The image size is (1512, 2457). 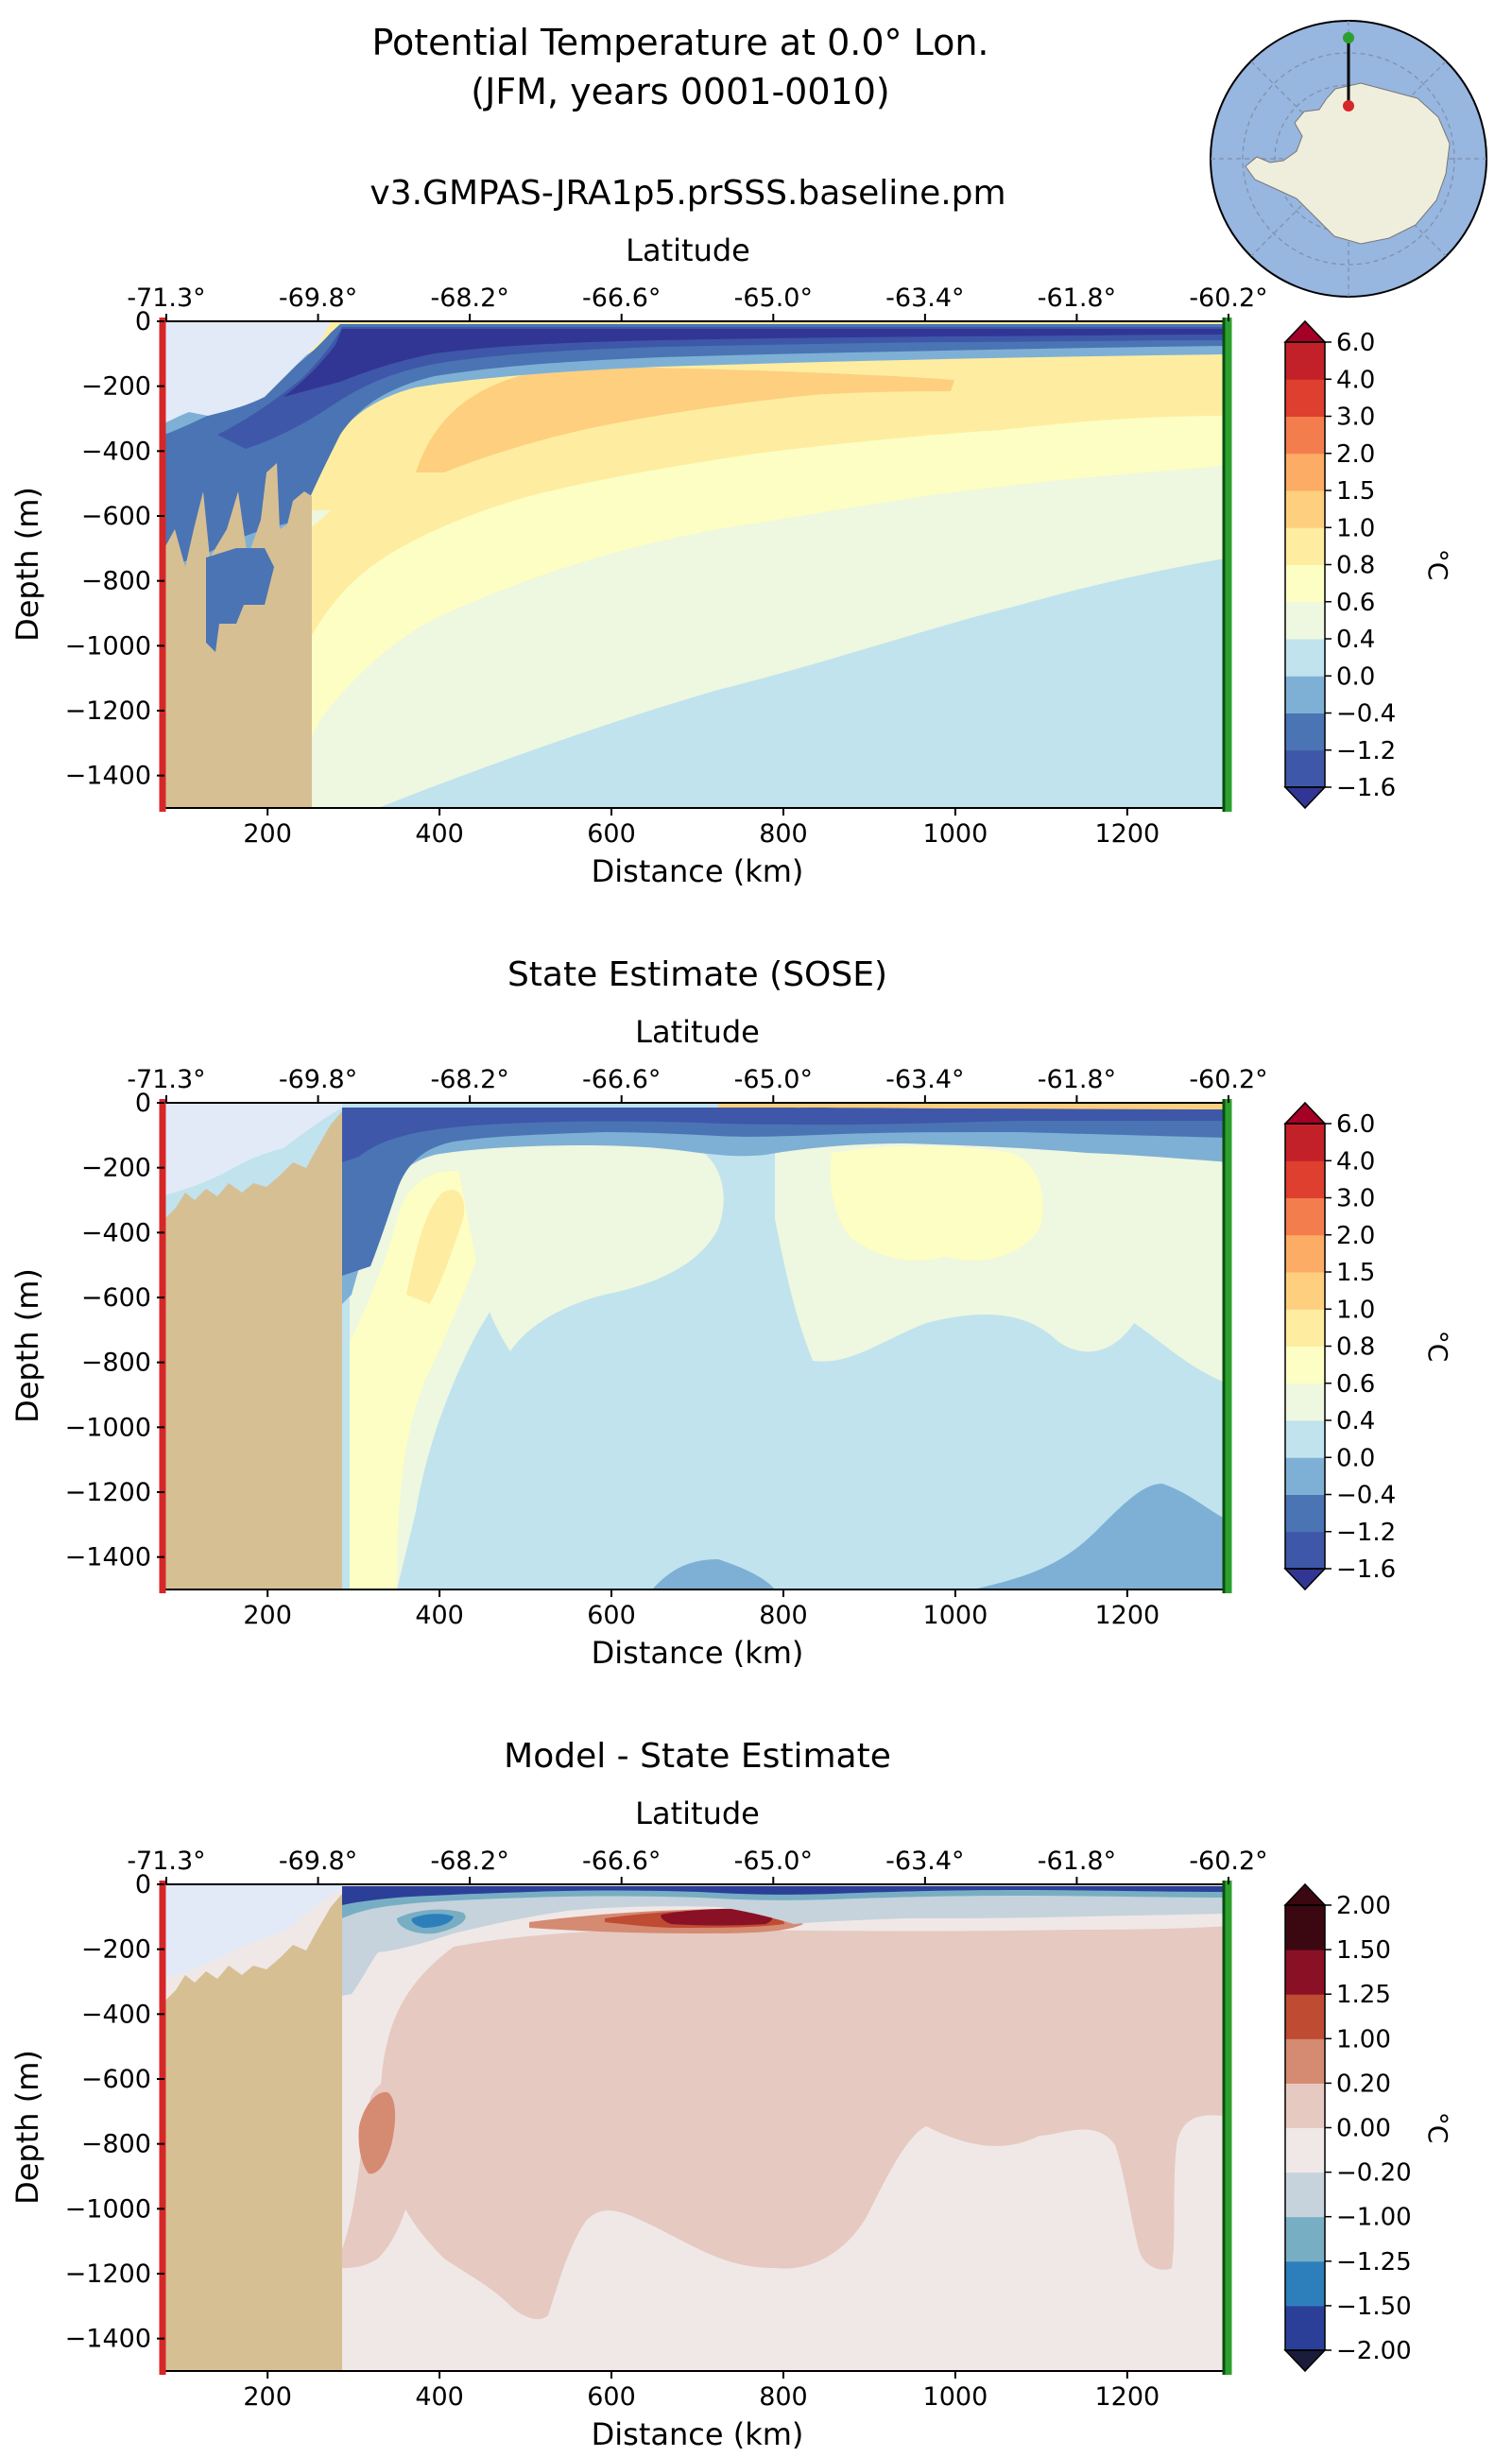 I want to click on figure-title-line1: Potential Temperature at 0.0° Lon., so click(x=679, y=42).